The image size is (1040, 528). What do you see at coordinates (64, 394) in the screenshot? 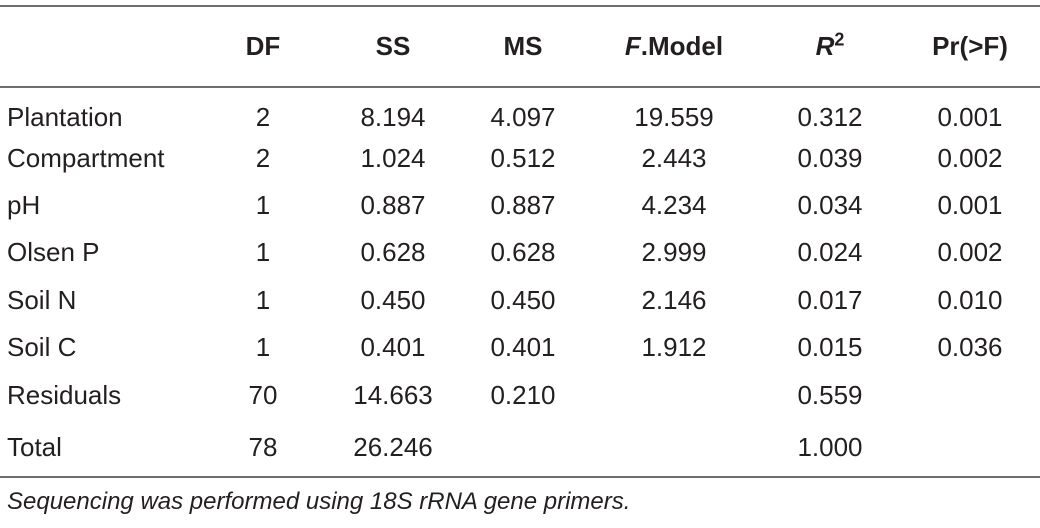
I see `cell-term: Residuals` at bounding box center [64, 394].